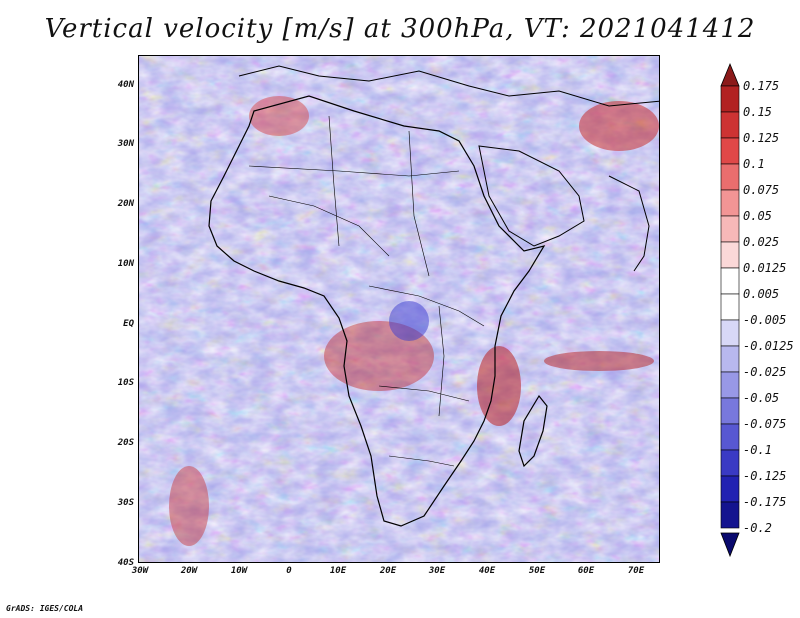 The width and height of the screenshot is (800, 618). I want to click on lon-label: 10E, so click(338, 571).